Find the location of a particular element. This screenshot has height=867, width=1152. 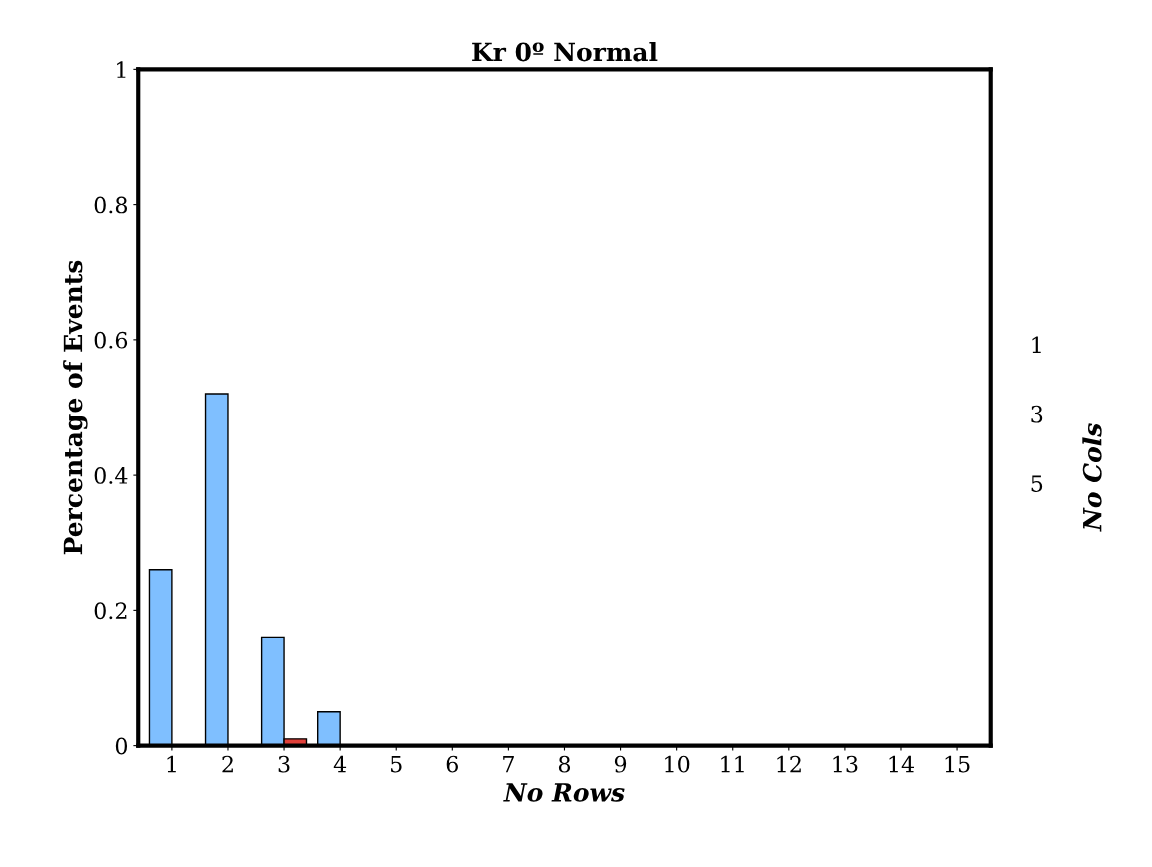

x-tick-label: 12 is located at coordinates (789, 764).